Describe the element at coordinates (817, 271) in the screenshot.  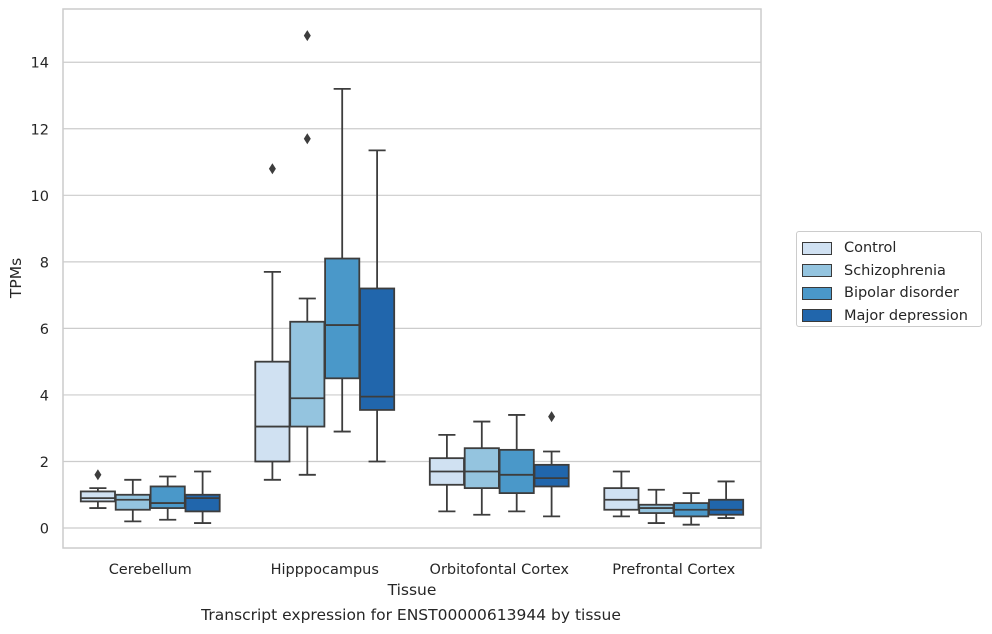
I see `legend-swatch-schizophrenia` at that location.